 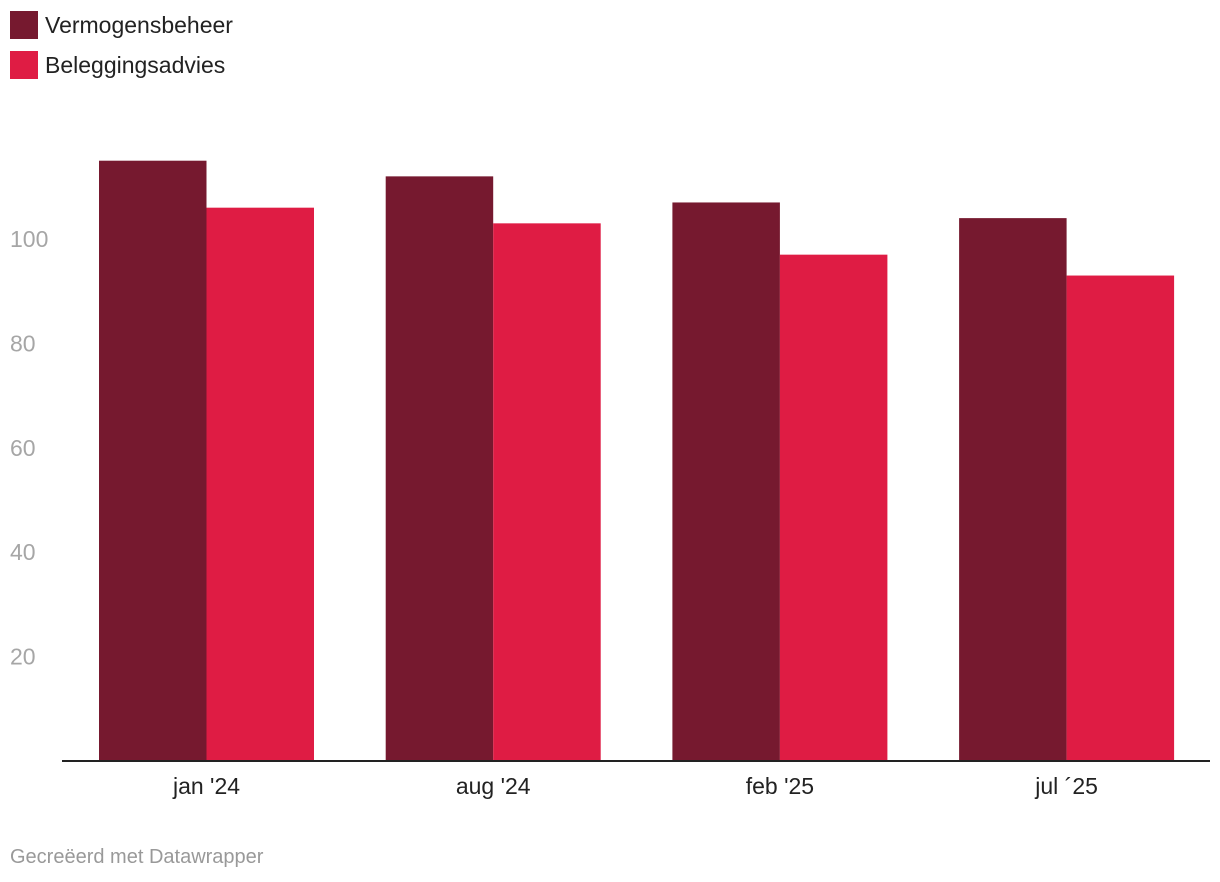 What do you see at coordinates (206, 786) in the screenshot?
I see `x-category-label: jan '24` at bounding box center [206, 786].